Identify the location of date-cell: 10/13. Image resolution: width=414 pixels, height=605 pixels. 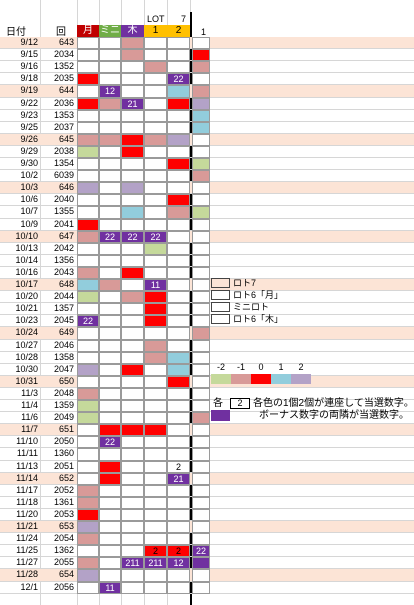
(26, 248).